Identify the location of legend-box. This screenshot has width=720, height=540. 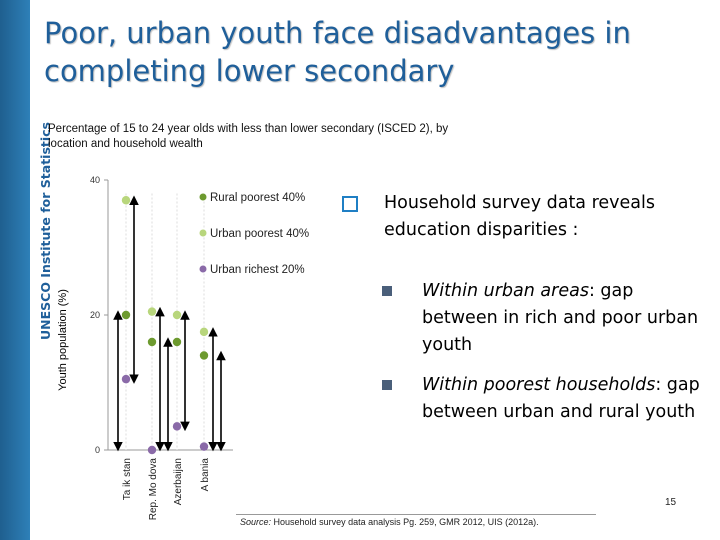
(276, 240).